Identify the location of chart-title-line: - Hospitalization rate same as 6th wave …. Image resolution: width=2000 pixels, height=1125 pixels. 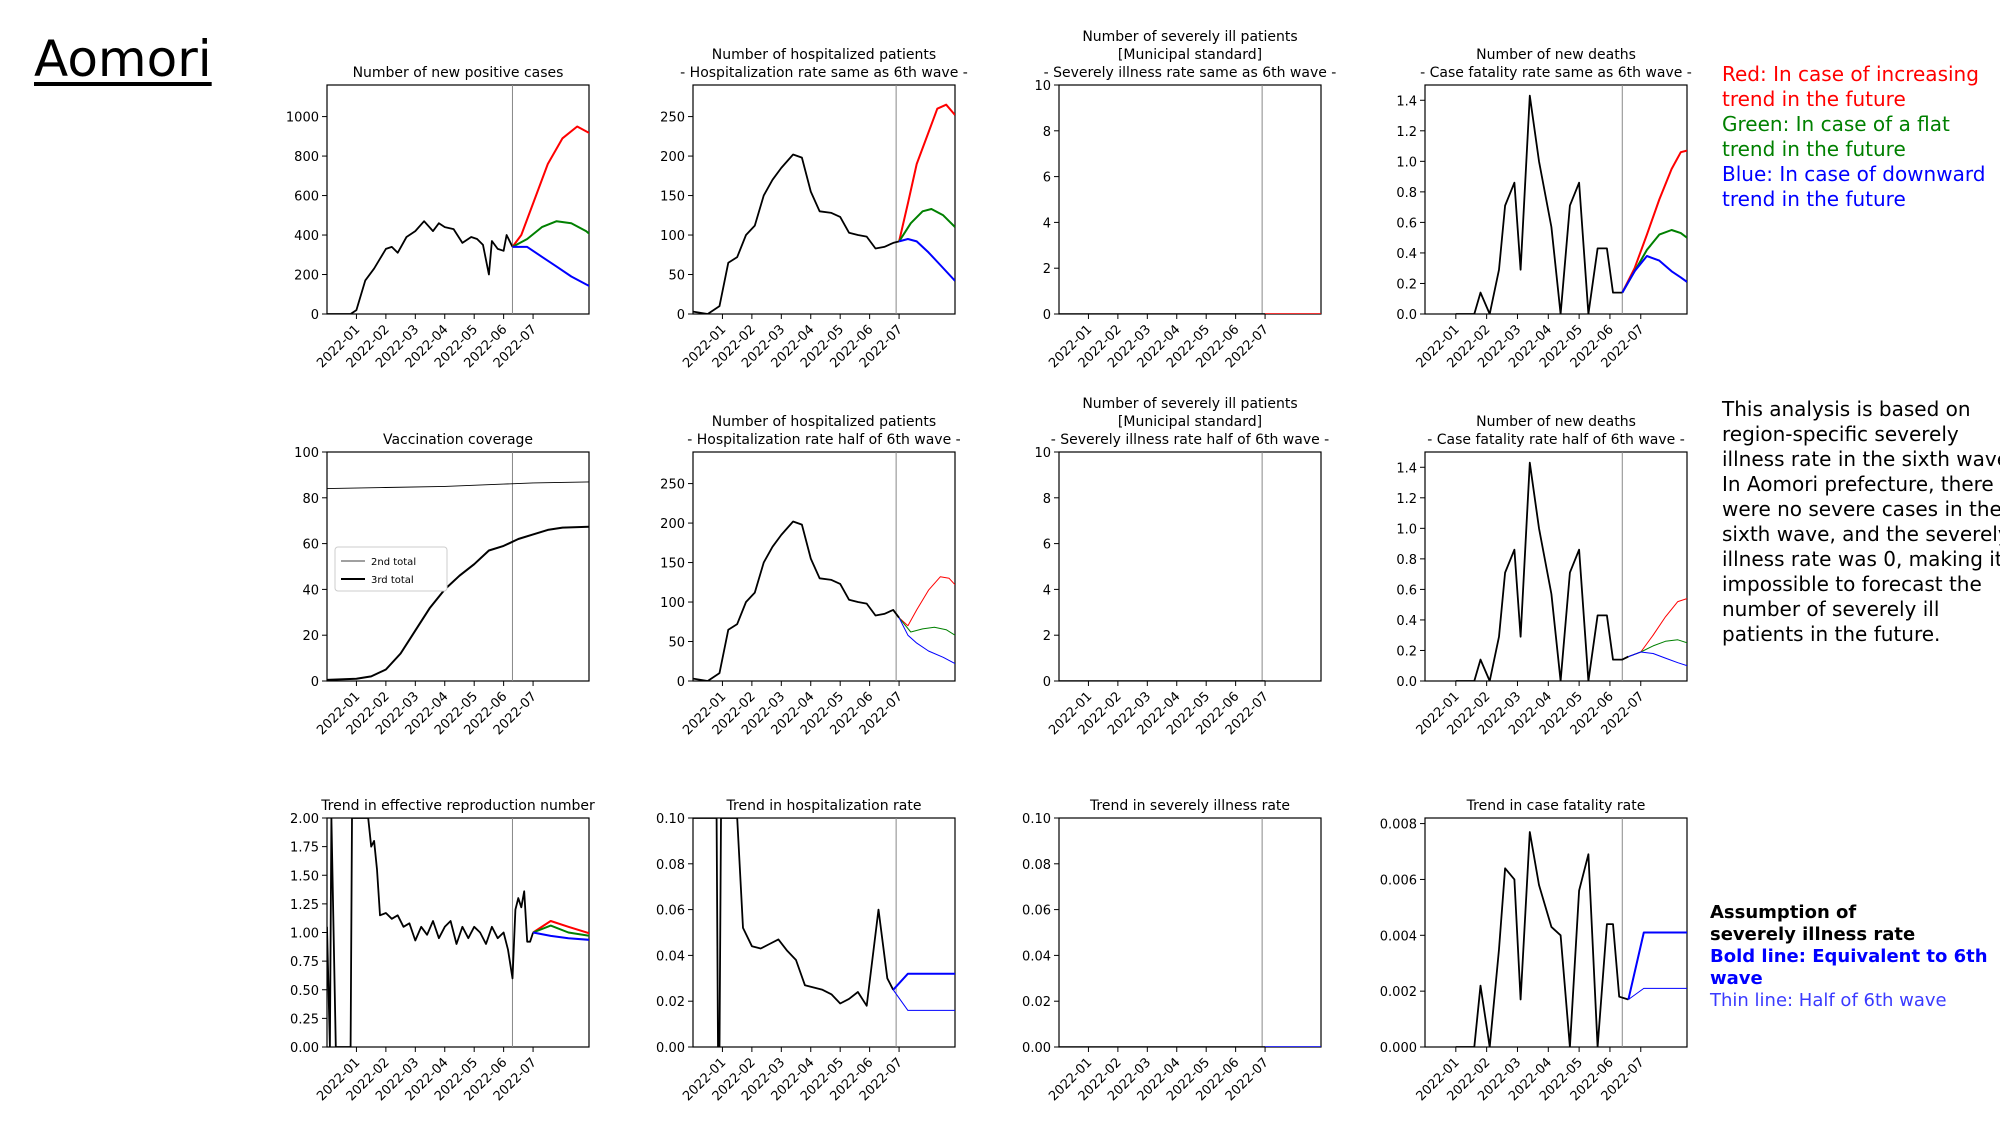
(824, 73).